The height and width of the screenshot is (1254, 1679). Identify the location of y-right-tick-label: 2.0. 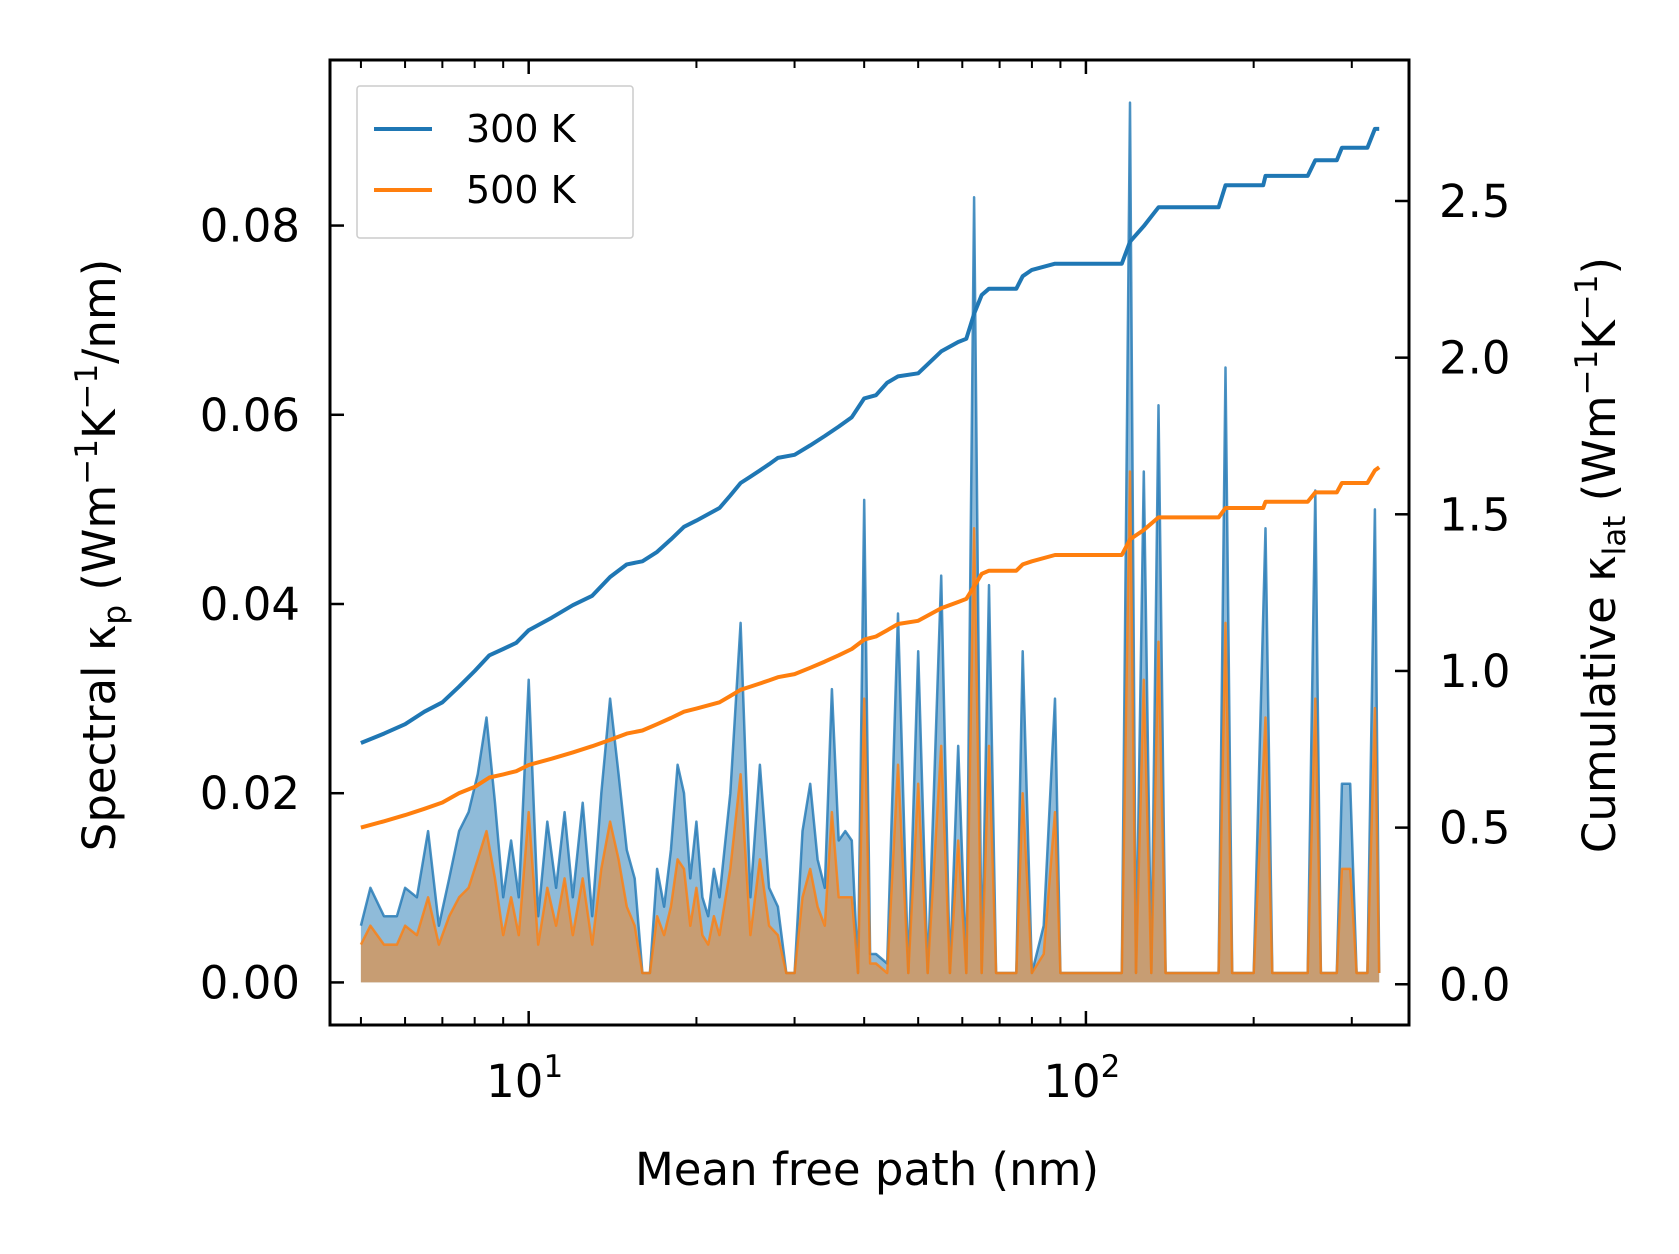
(1475, 358).